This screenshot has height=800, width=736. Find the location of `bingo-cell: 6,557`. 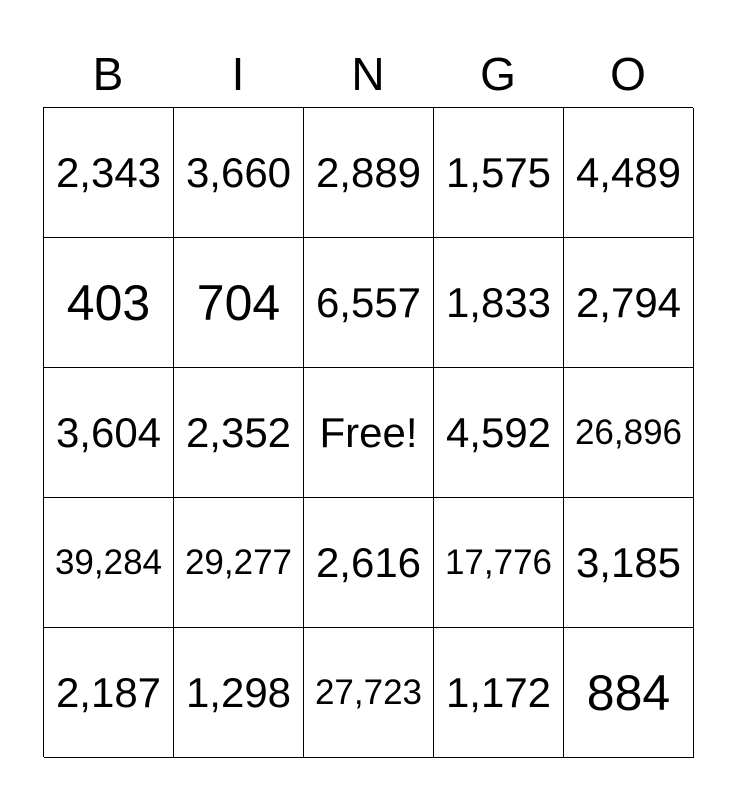

bingo-cell: 6,557 is located at coordinates (369, 303).